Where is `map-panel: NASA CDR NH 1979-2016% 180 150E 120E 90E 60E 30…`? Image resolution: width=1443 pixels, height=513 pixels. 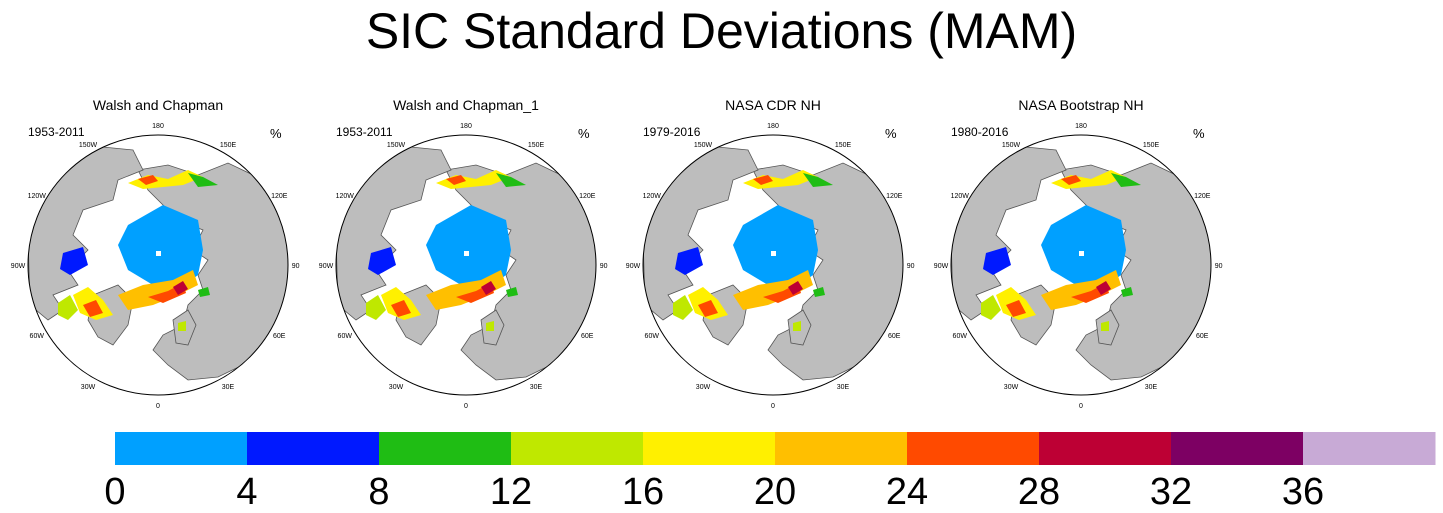
map-panel: NASA CDR NH 1979-2016% 180 150E 120E 90E 60E 30… is located at coordinates (765, 255).